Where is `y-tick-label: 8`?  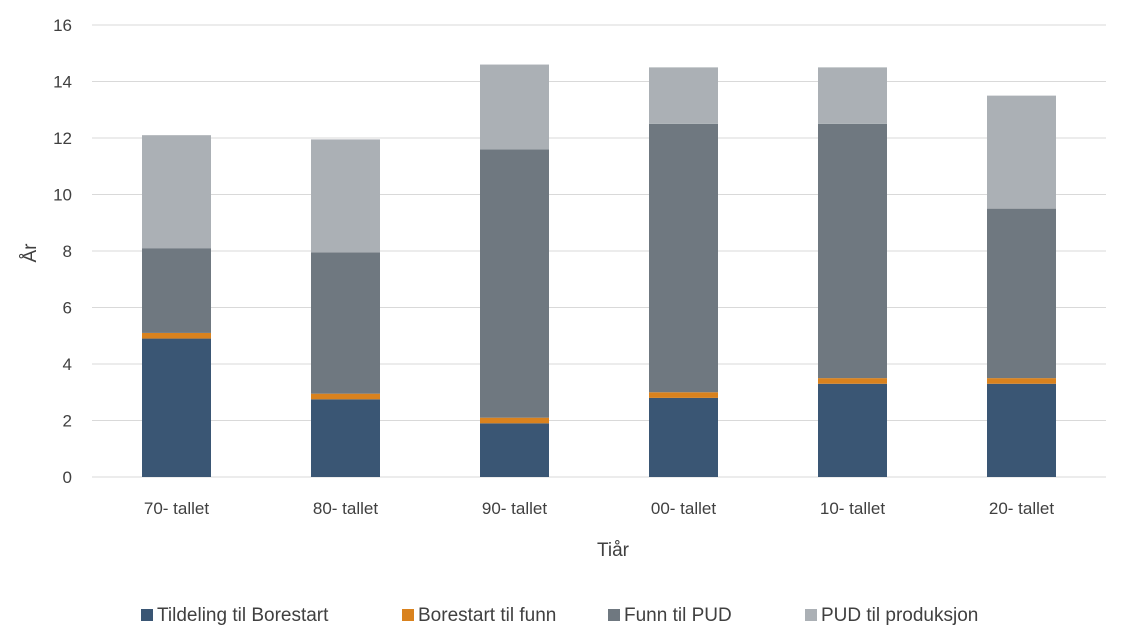 y-tick-label: 8 is located at coordinates (67, 251).